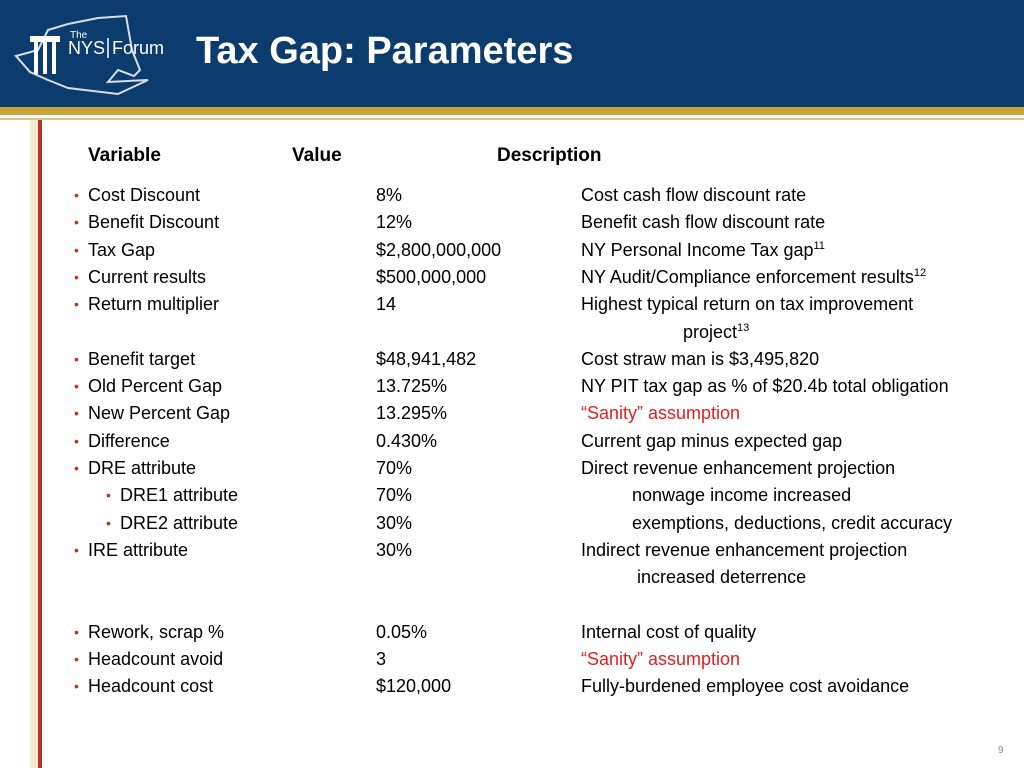  I want to click on description: nonwage income increased, so click(741, 495).